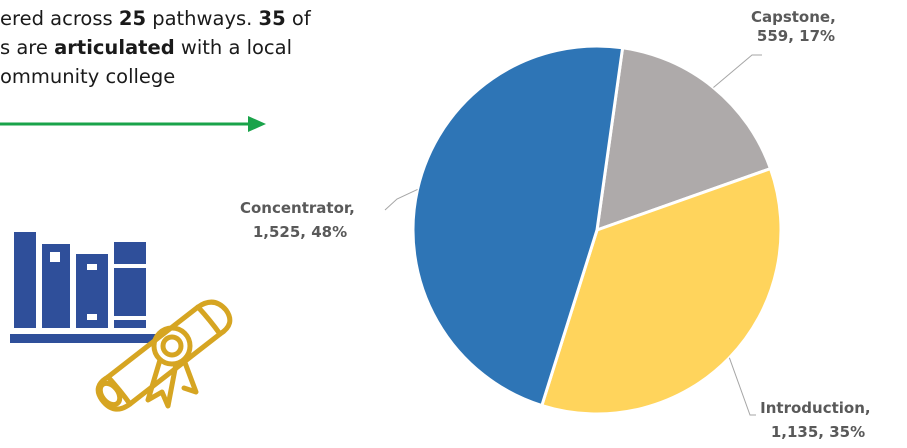  I want to click on intro-text-fragment: pathways., so click(202, 18).